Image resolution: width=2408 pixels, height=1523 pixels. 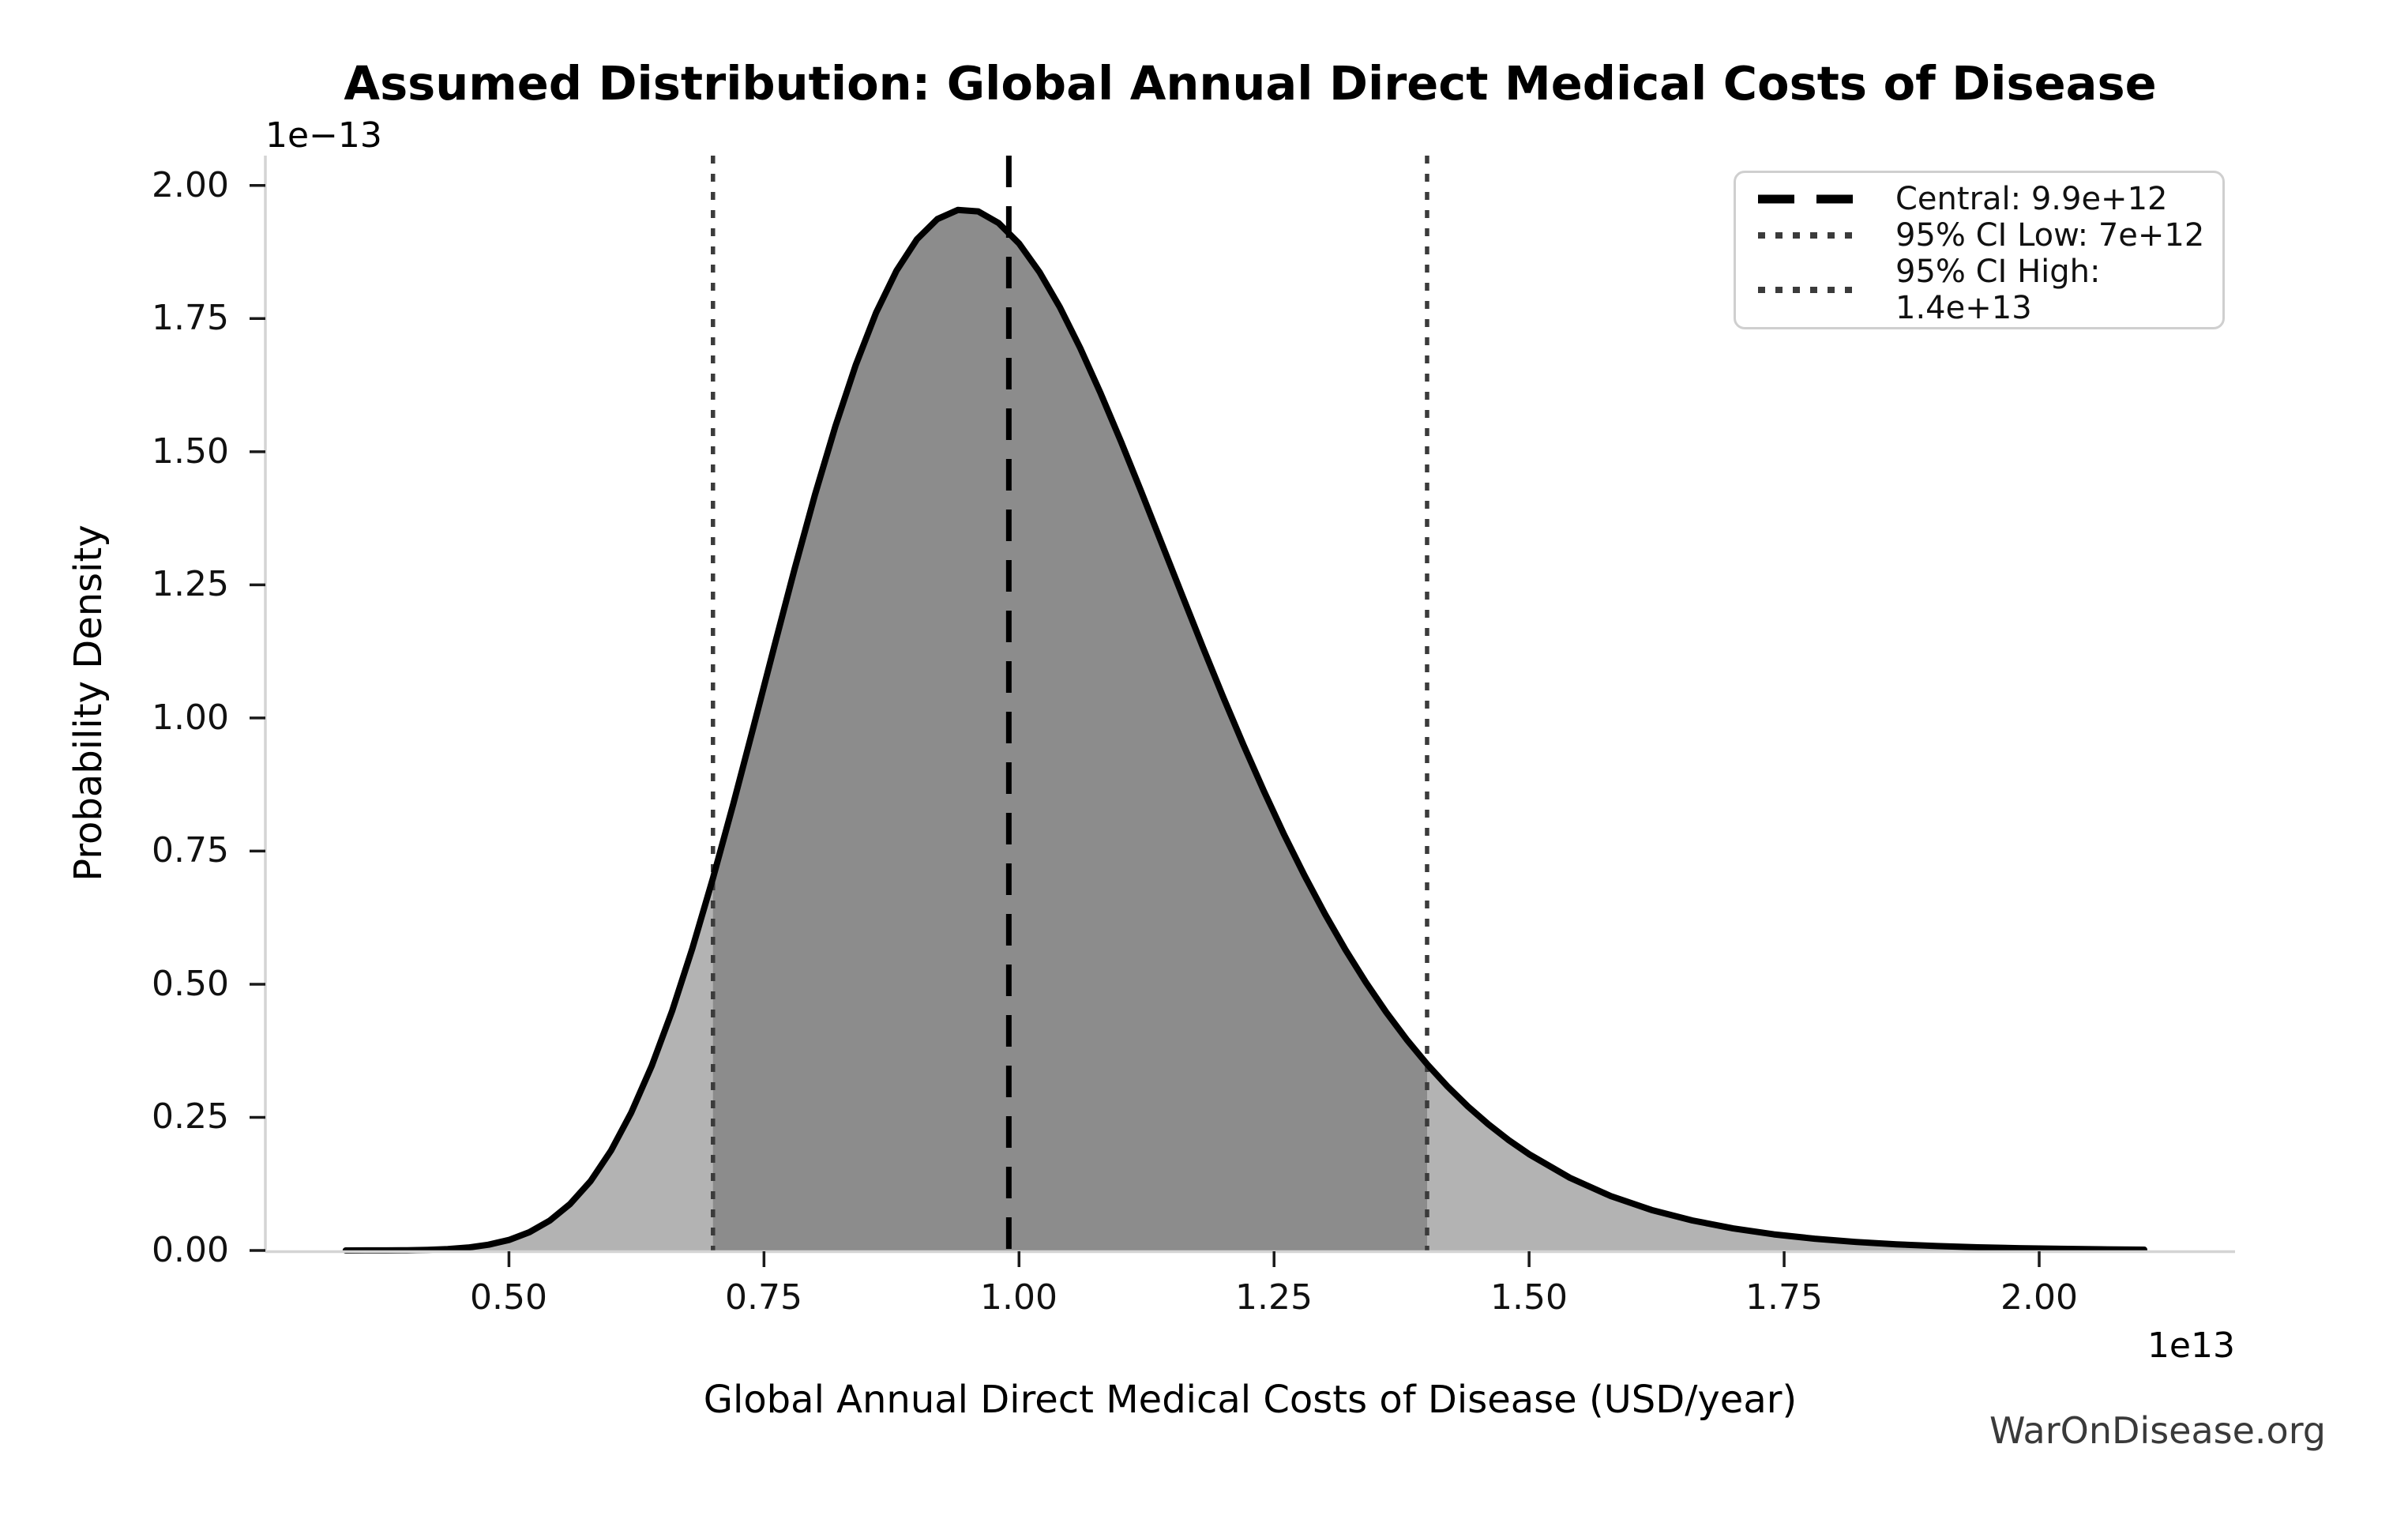 I want to click on legend-item: 95% CI High: 1.4e+13, so click(x=1989, y=290).